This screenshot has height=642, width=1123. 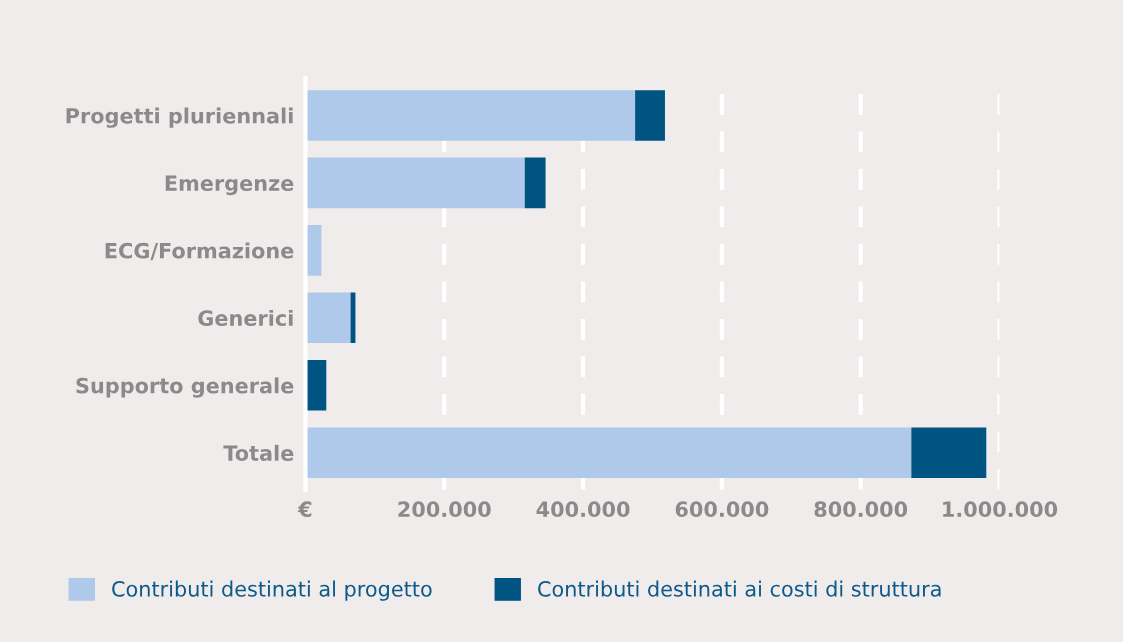 I want to click on x-tick-label: €, so click(x=304, y=509).